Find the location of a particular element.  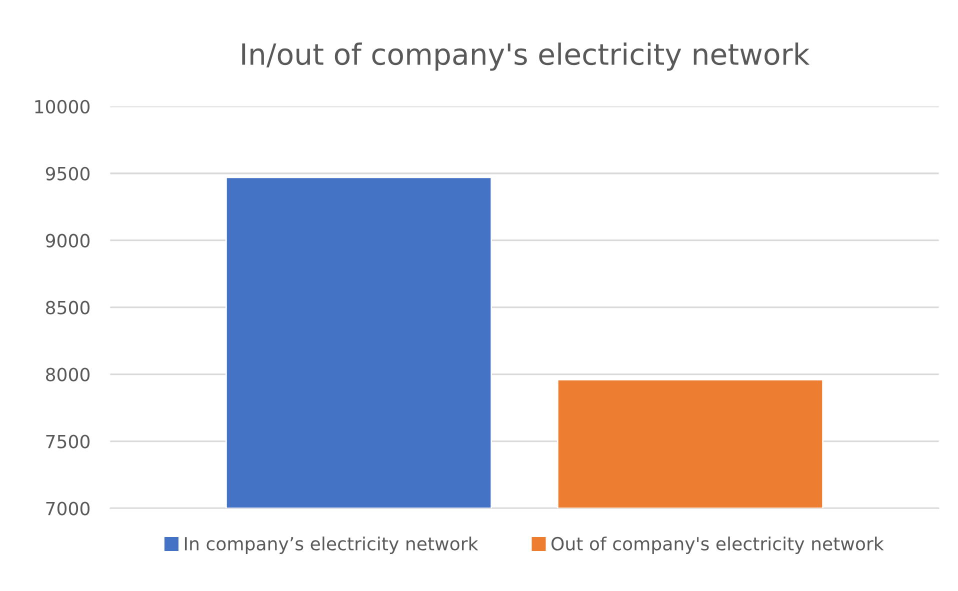

legend-label: Out of company's electricity network is located at coordinates (717, 545).